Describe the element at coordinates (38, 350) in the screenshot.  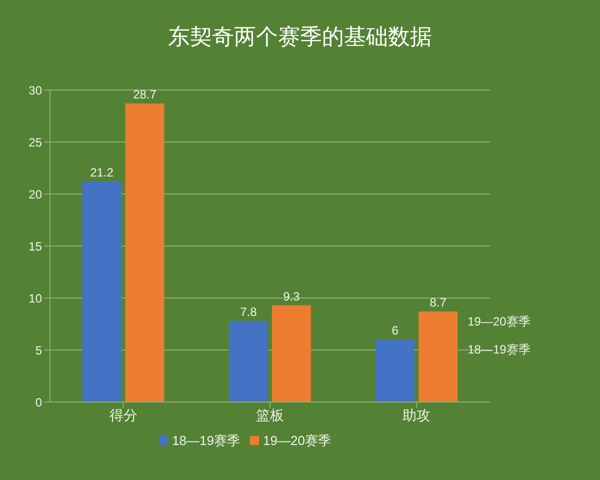
I see `y-tick-label: 5` at that location.